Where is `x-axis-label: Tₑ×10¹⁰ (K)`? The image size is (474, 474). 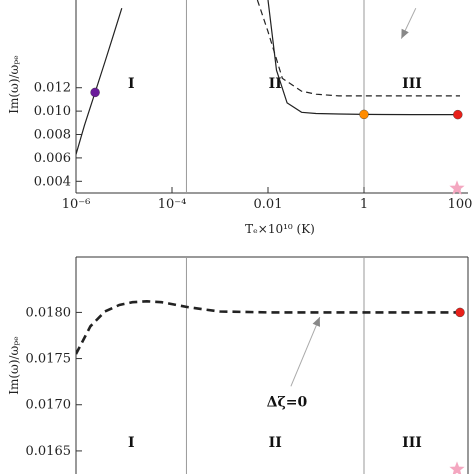
x-axis-label: Tₑ×10¹⁰ (K) is located at coordinates (280, 229).